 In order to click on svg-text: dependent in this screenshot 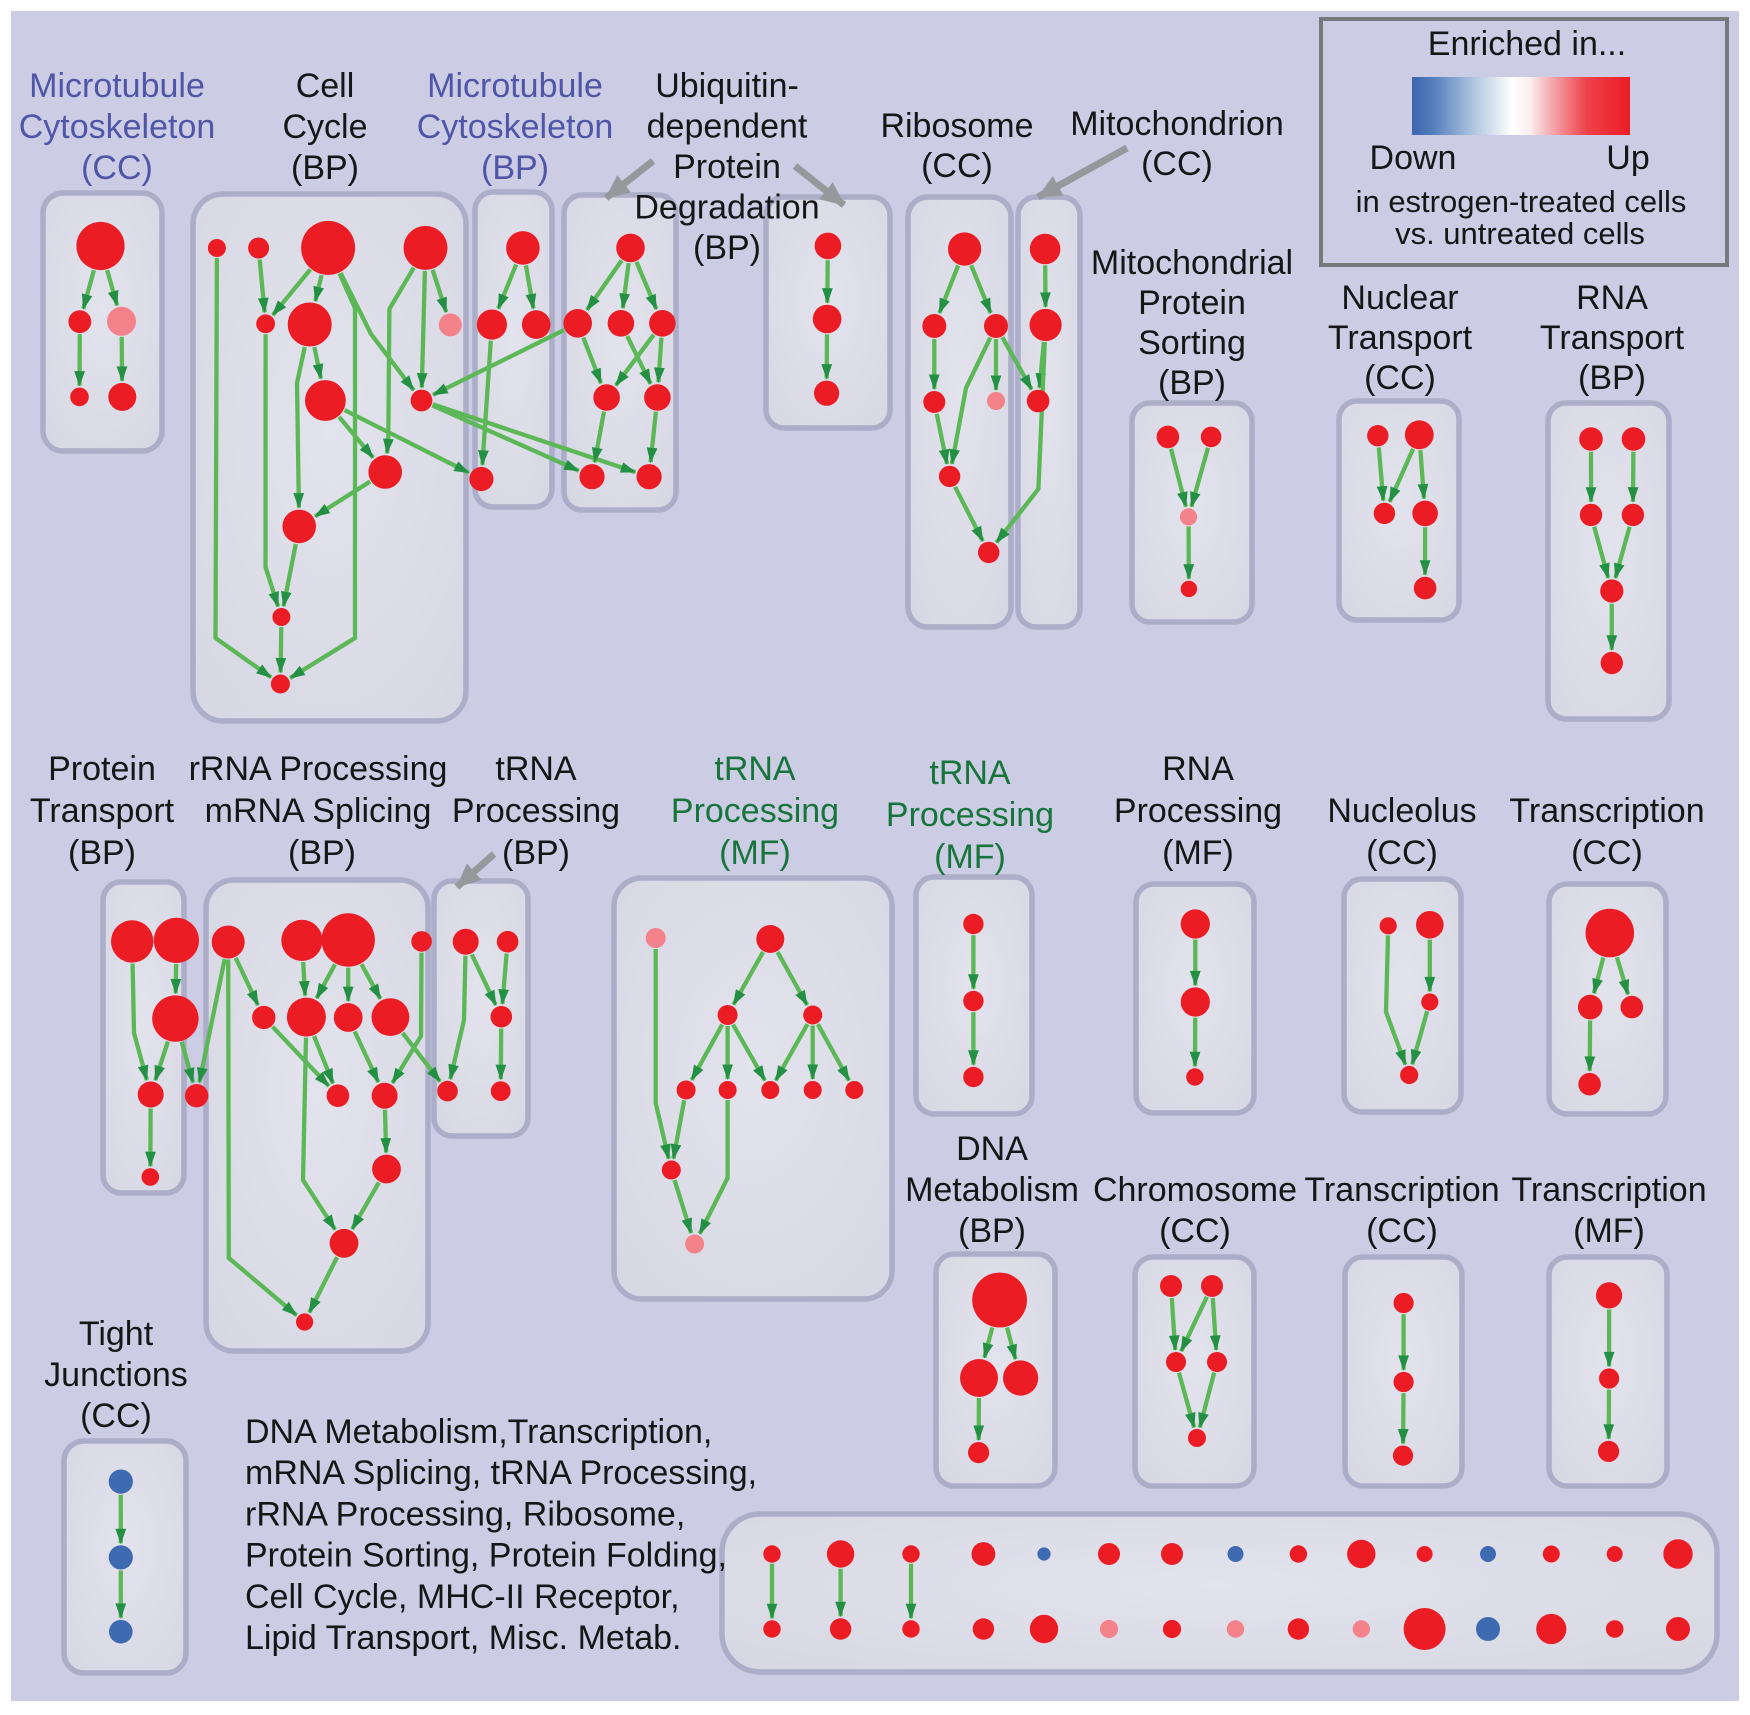, I will do `click(727, 126)`.